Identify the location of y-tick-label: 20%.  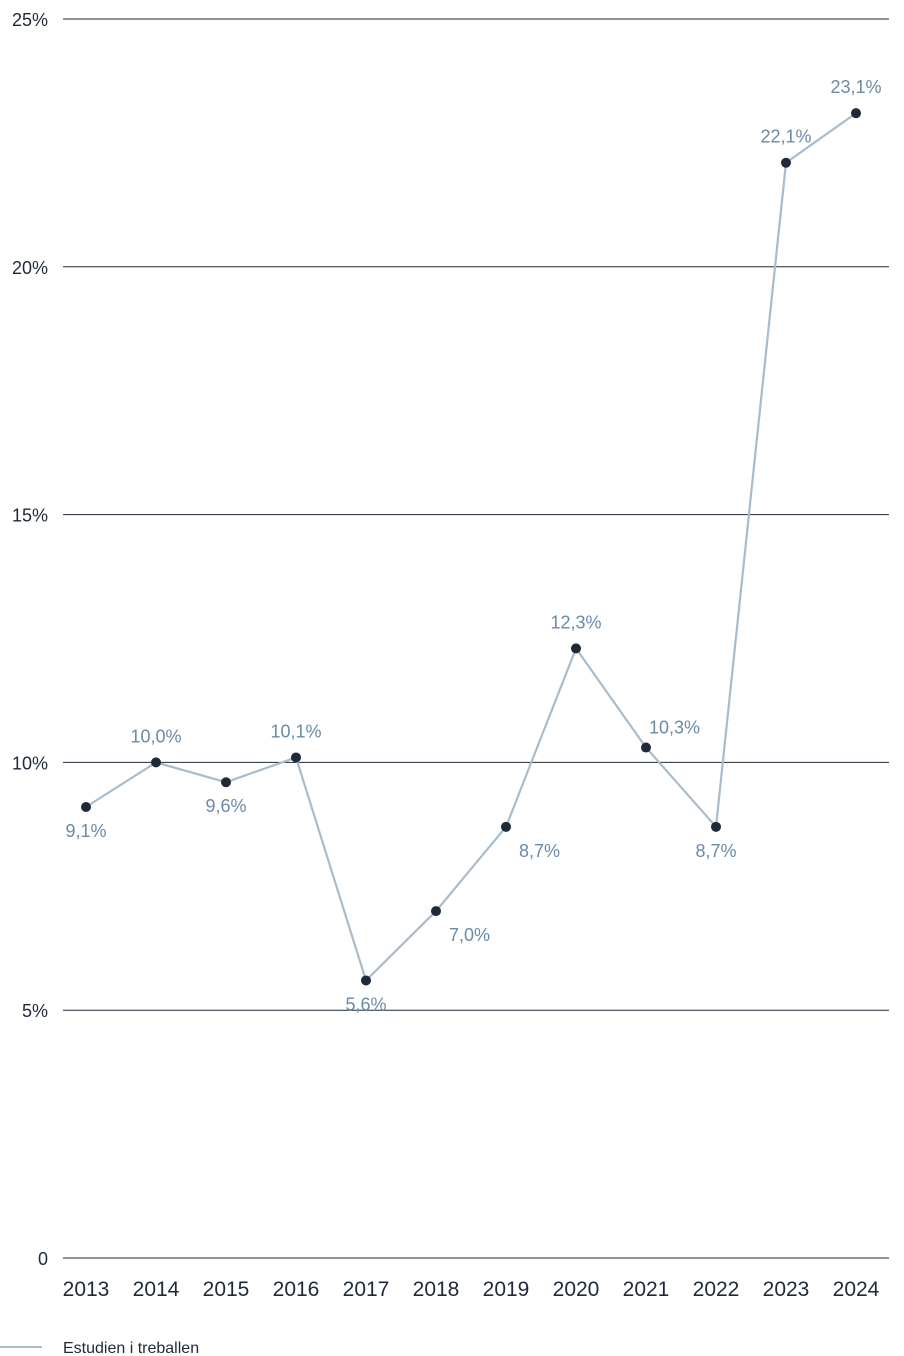
(30, 268).